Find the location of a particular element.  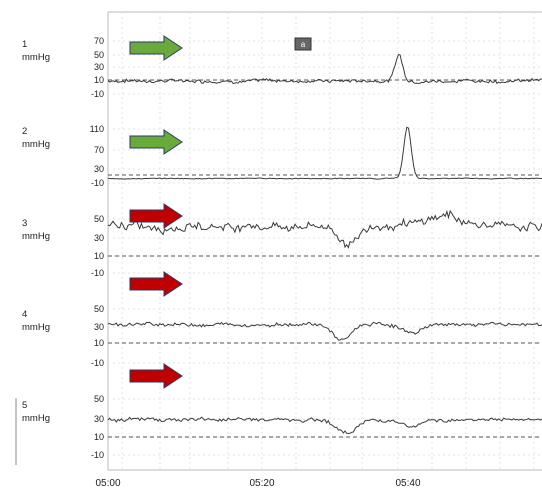

event-marker-box is located at coordinates (303, 44).